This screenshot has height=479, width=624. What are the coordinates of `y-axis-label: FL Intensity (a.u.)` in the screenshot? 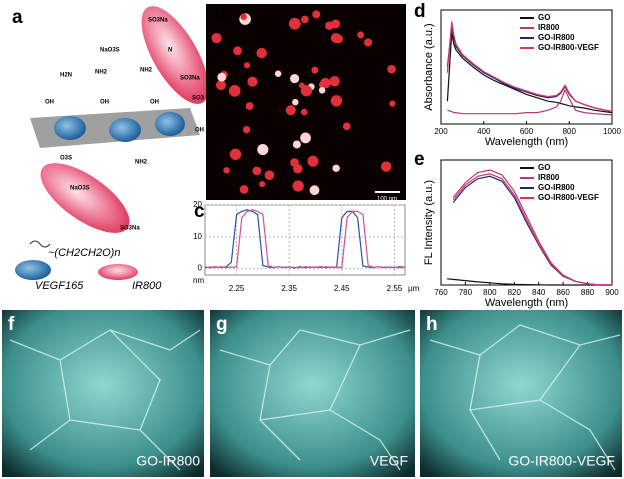 It's located at (429, 222).